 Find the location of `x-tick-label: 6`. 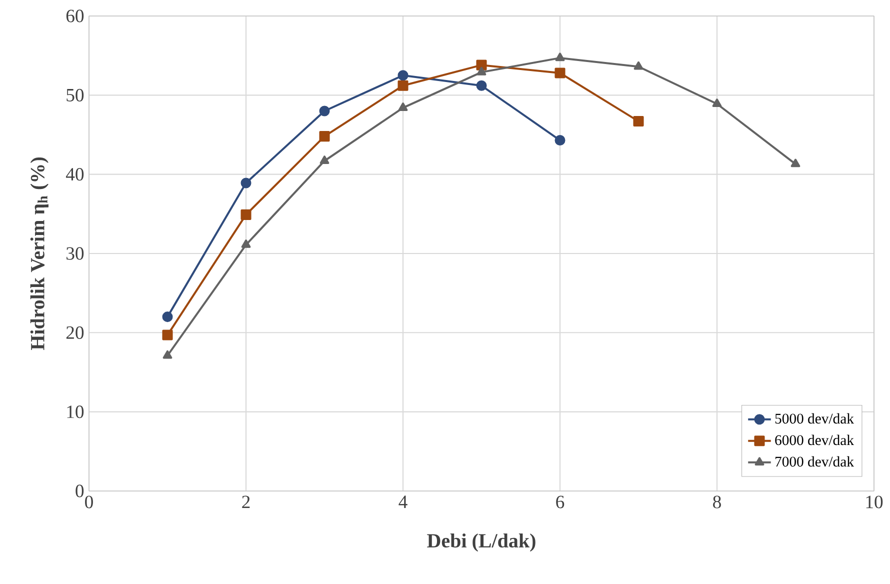

x-tick-label: 6 is located at coordinates (560, 502).